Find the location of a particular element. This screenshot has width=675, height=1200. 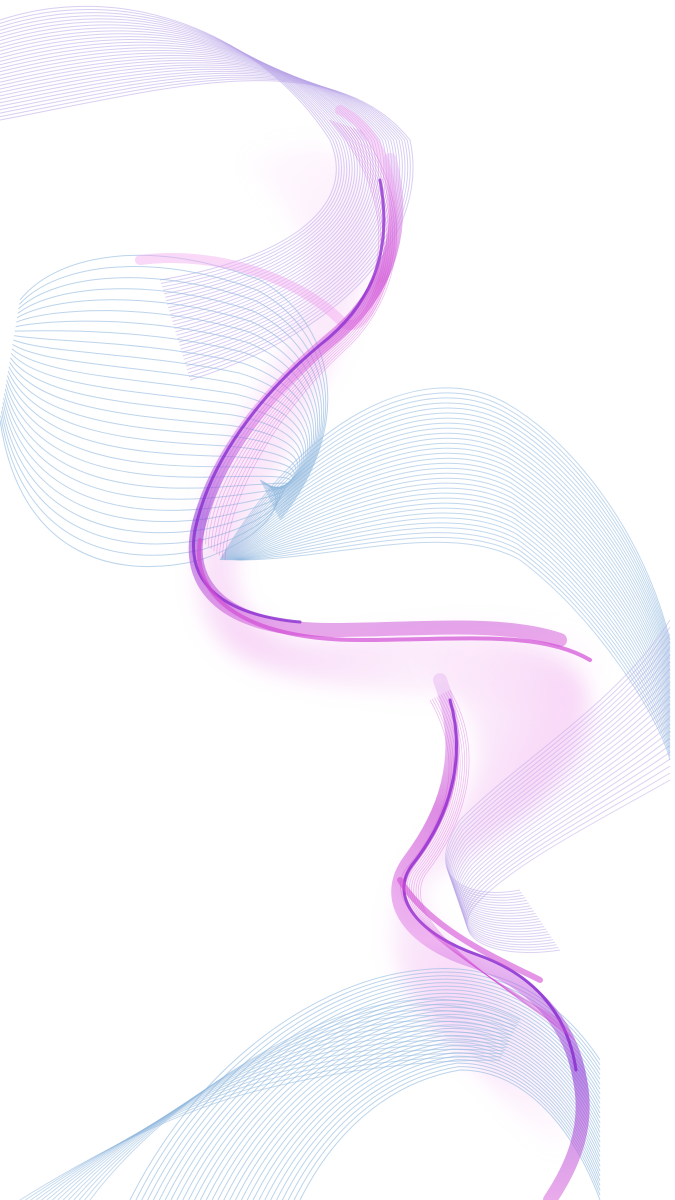

left-loop is located at coordinates (164, 411).